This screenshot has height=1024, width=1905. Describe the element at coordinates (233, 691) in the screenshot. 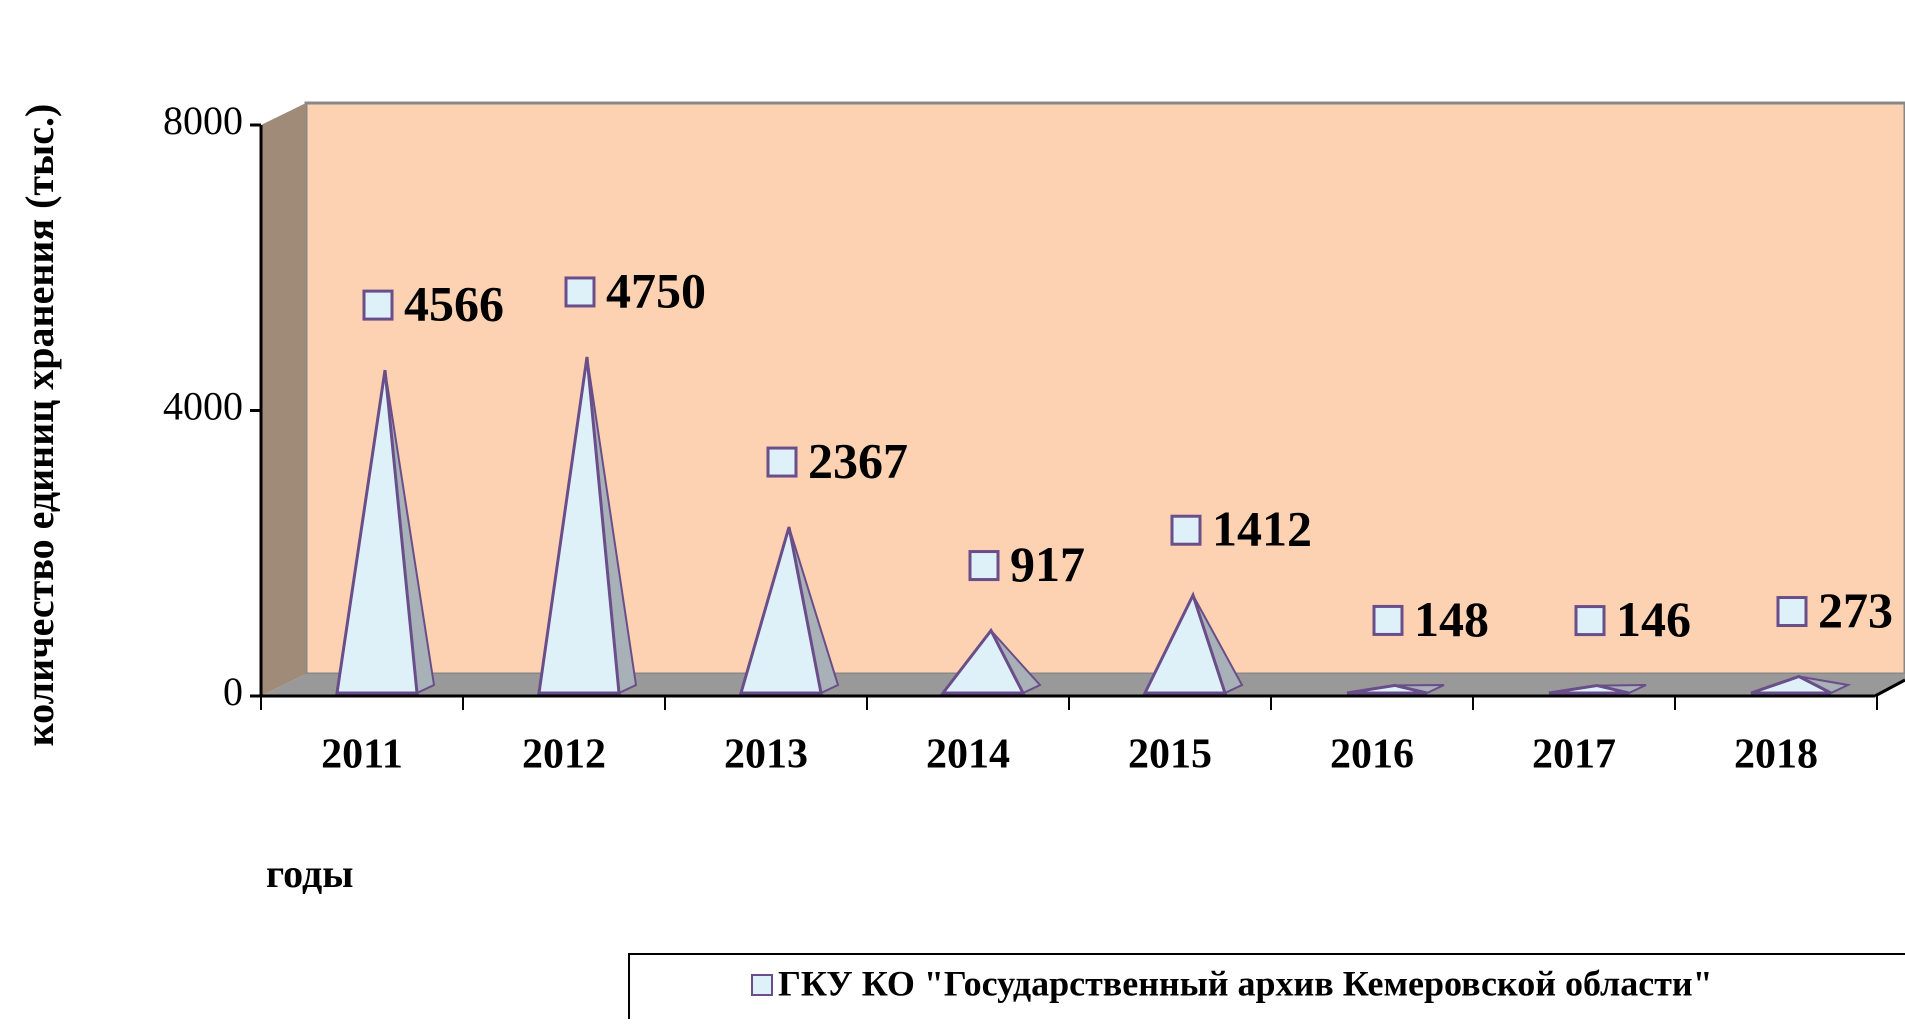

I see `y-tick-label: 0` at that location.